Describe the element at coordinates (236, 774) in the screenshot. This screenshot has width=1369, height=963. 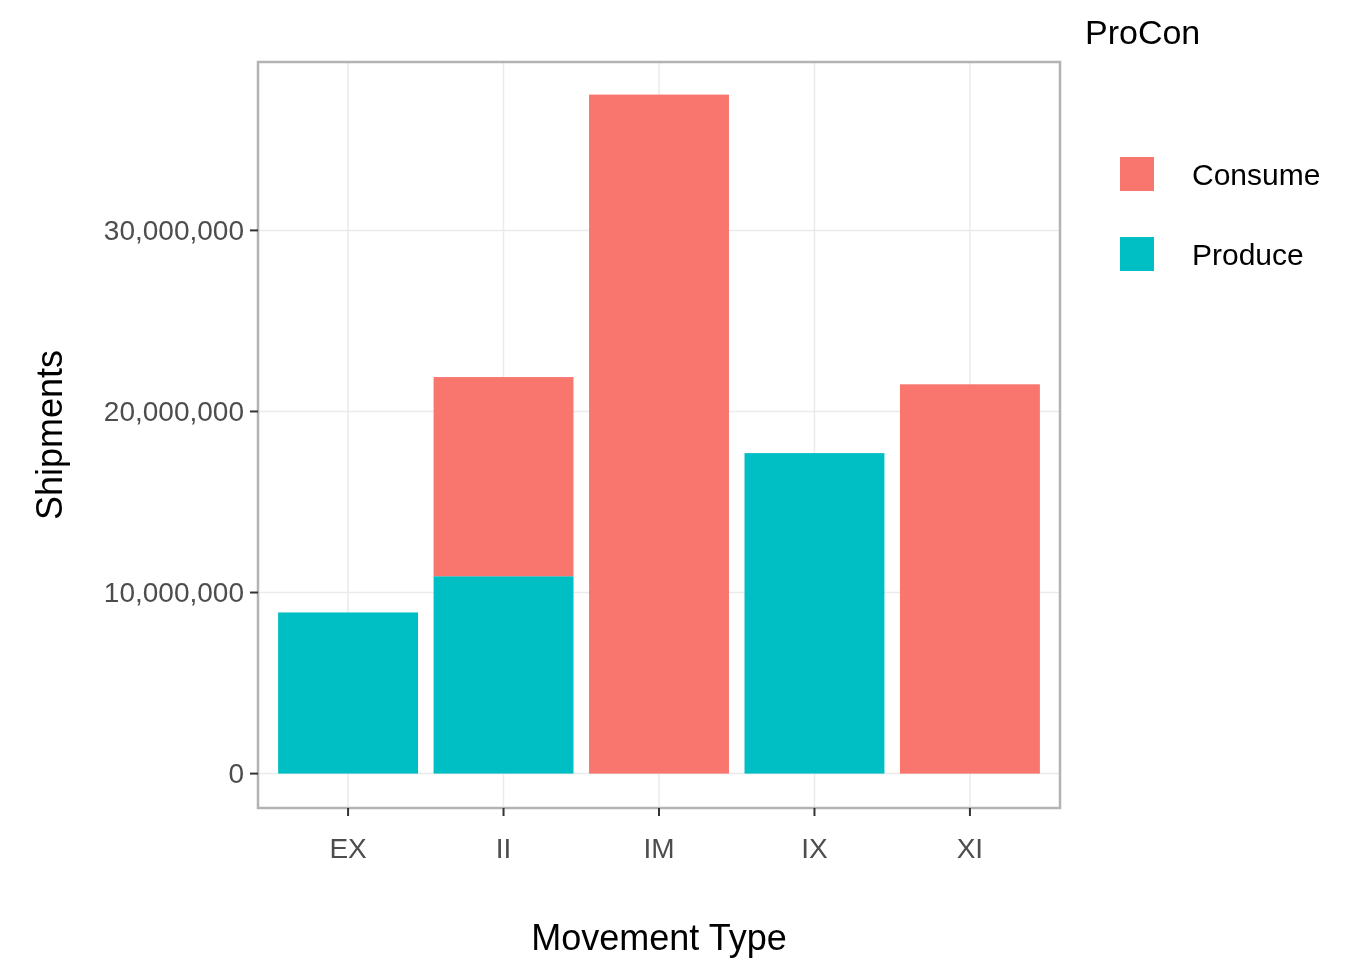
I see `y-tick-label: 0` at that location.